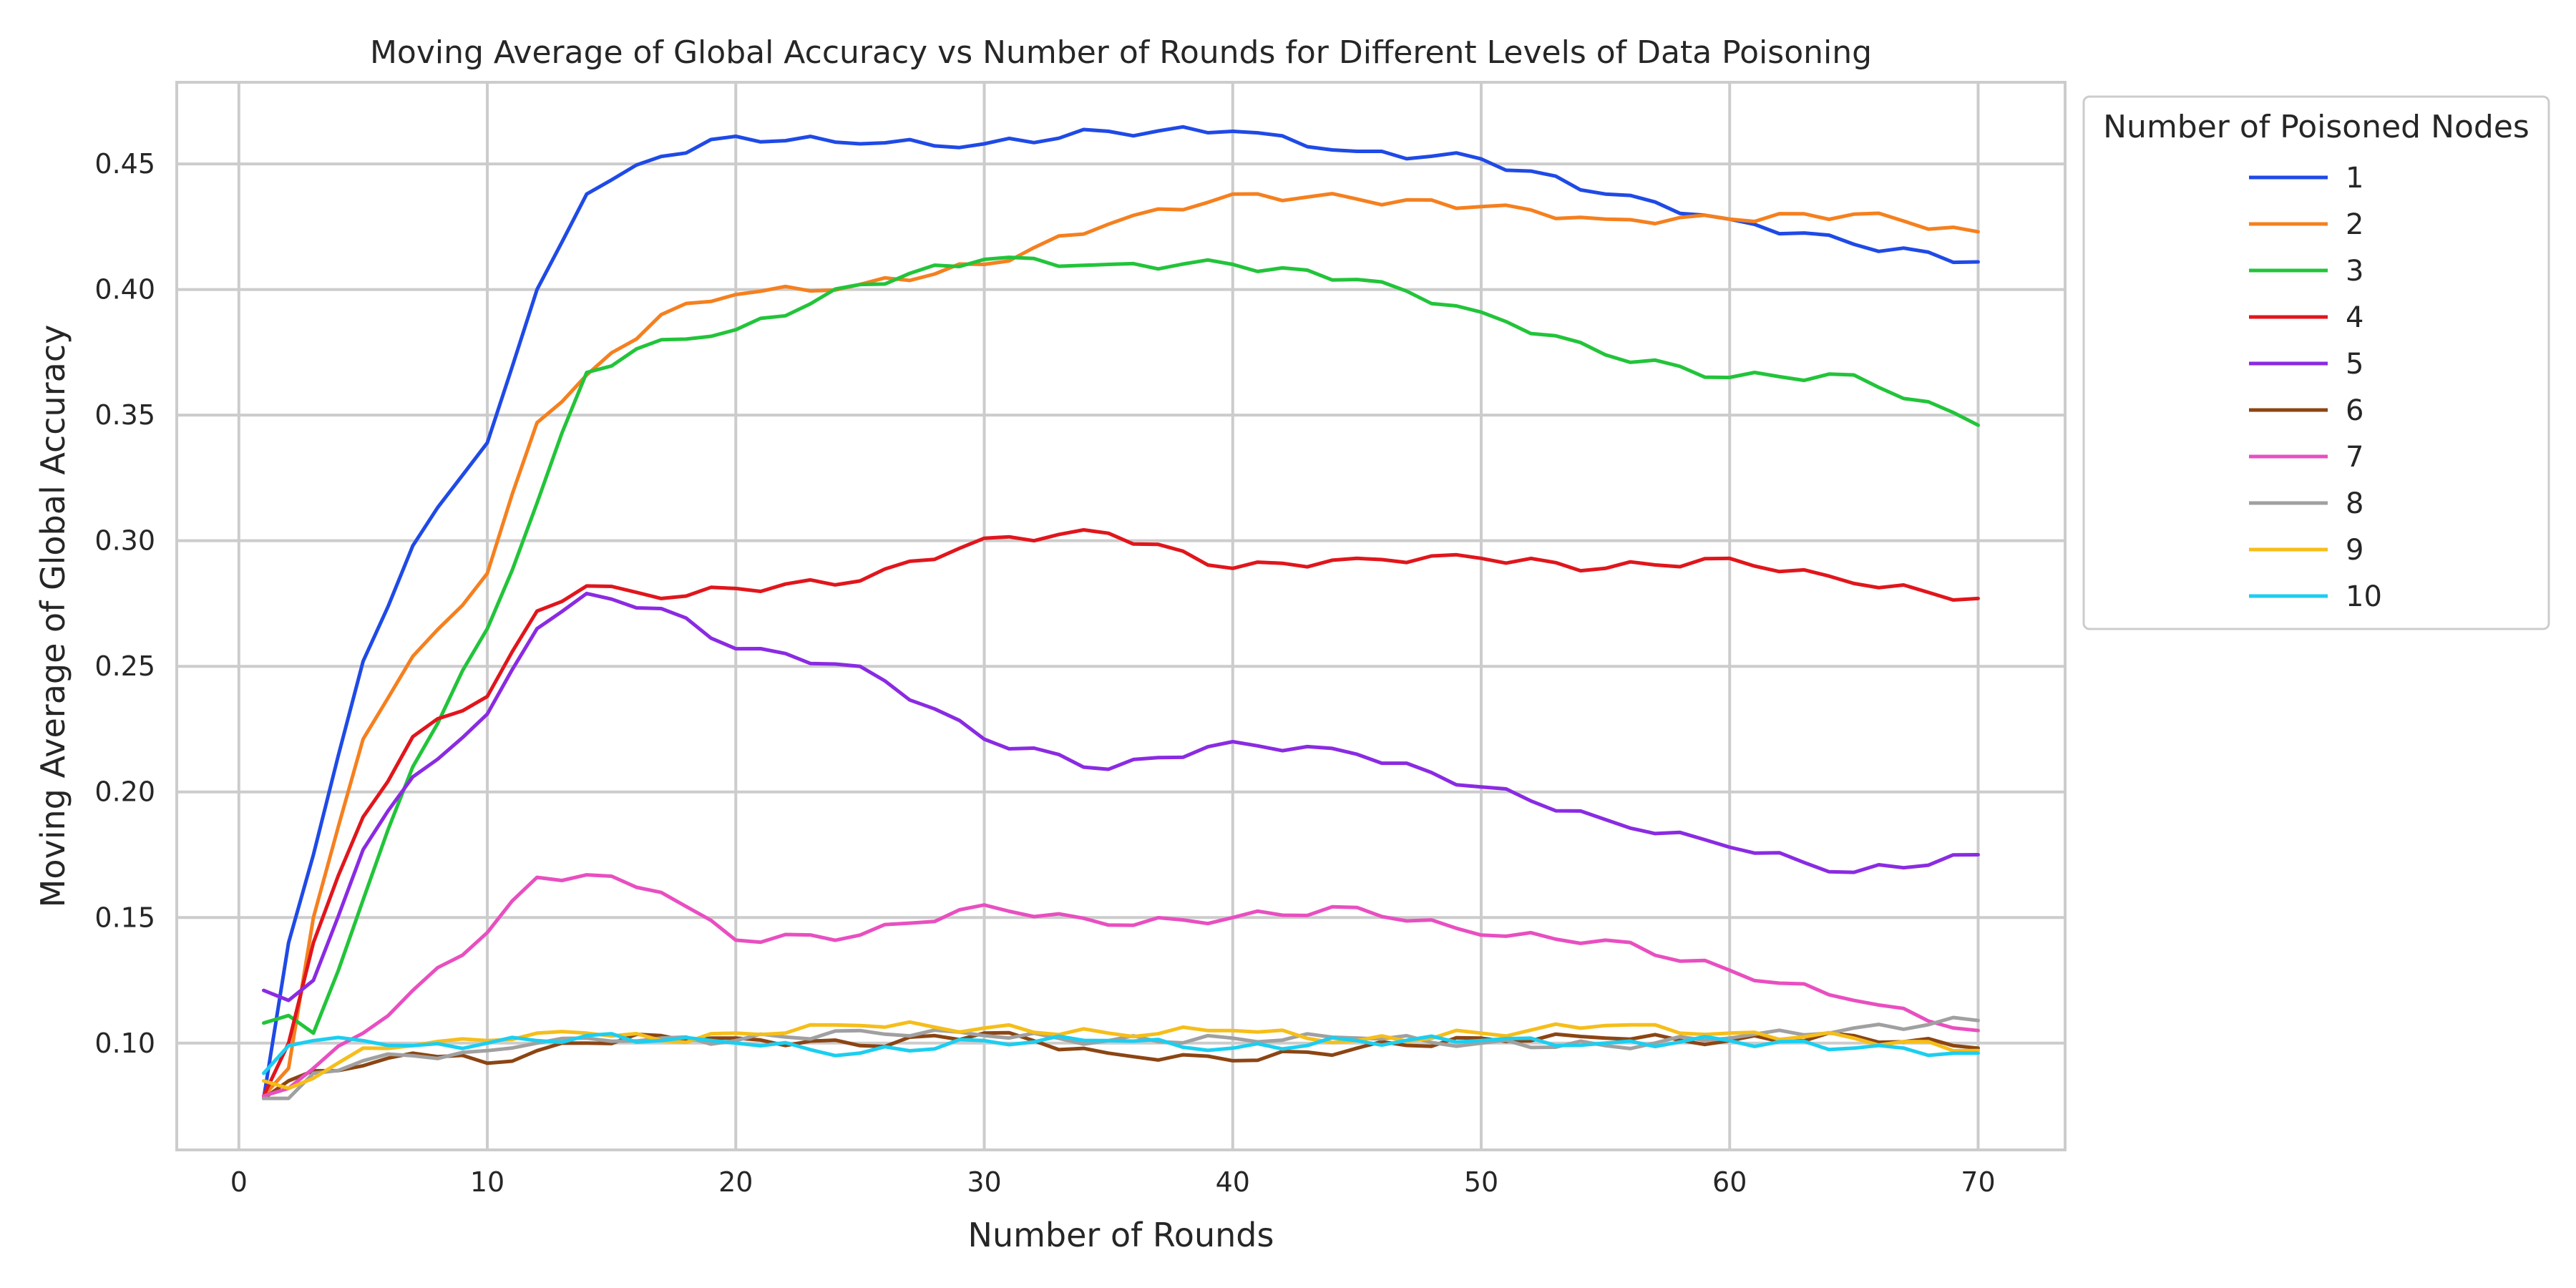 This screenshot has width=2576, height=1288. I want to click on y-tick-label: 0.30, so click(124, 541).